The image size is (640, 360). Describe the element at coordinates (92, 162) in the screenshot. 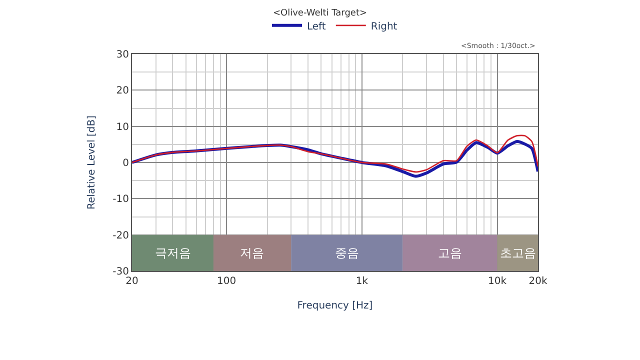

I see `y-axis-title: Relative Level [dB]` at that location.